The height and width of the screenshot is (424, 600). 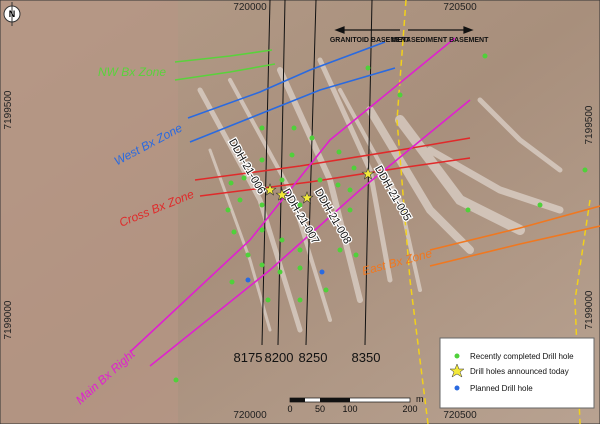 What do you see at coordinates (132, 72) in the screenshot?
I see `zone-label: NW Bx Zone` at bounding box center [132, 72].